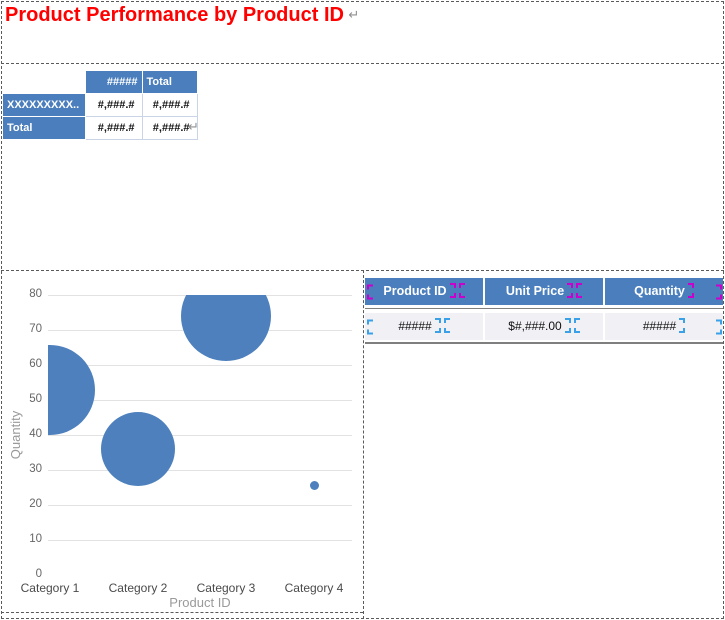  What do you see at coordinates (544, 308) in the screenshot?
I see `table-rule` at bounding box center [544, 308].